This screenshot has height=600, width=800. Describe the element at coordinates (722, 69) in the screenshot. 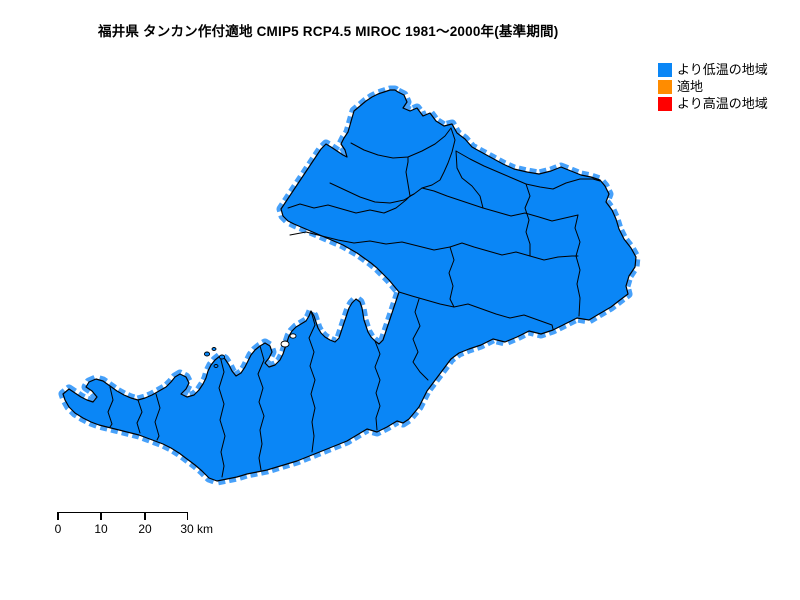

I see `legend-label-cooler: より低温の地域` at that location.